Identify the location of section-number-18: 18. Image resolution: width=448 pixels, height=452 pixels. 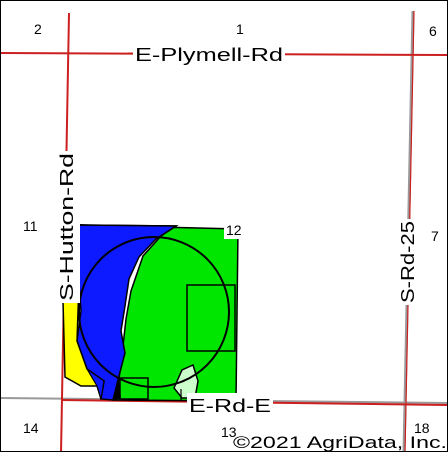
(422, 428).